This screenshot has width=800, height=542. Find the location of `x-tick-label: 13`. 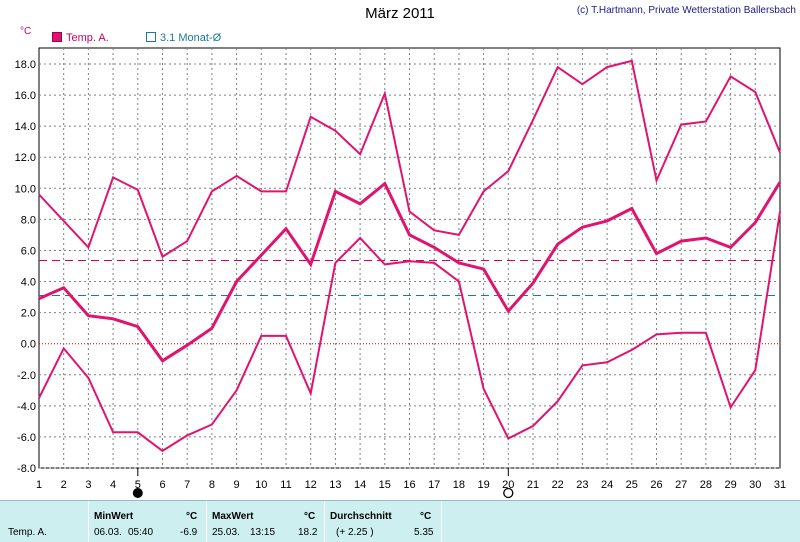

x-tick-label: 13 is located at coordinates (335, 485).